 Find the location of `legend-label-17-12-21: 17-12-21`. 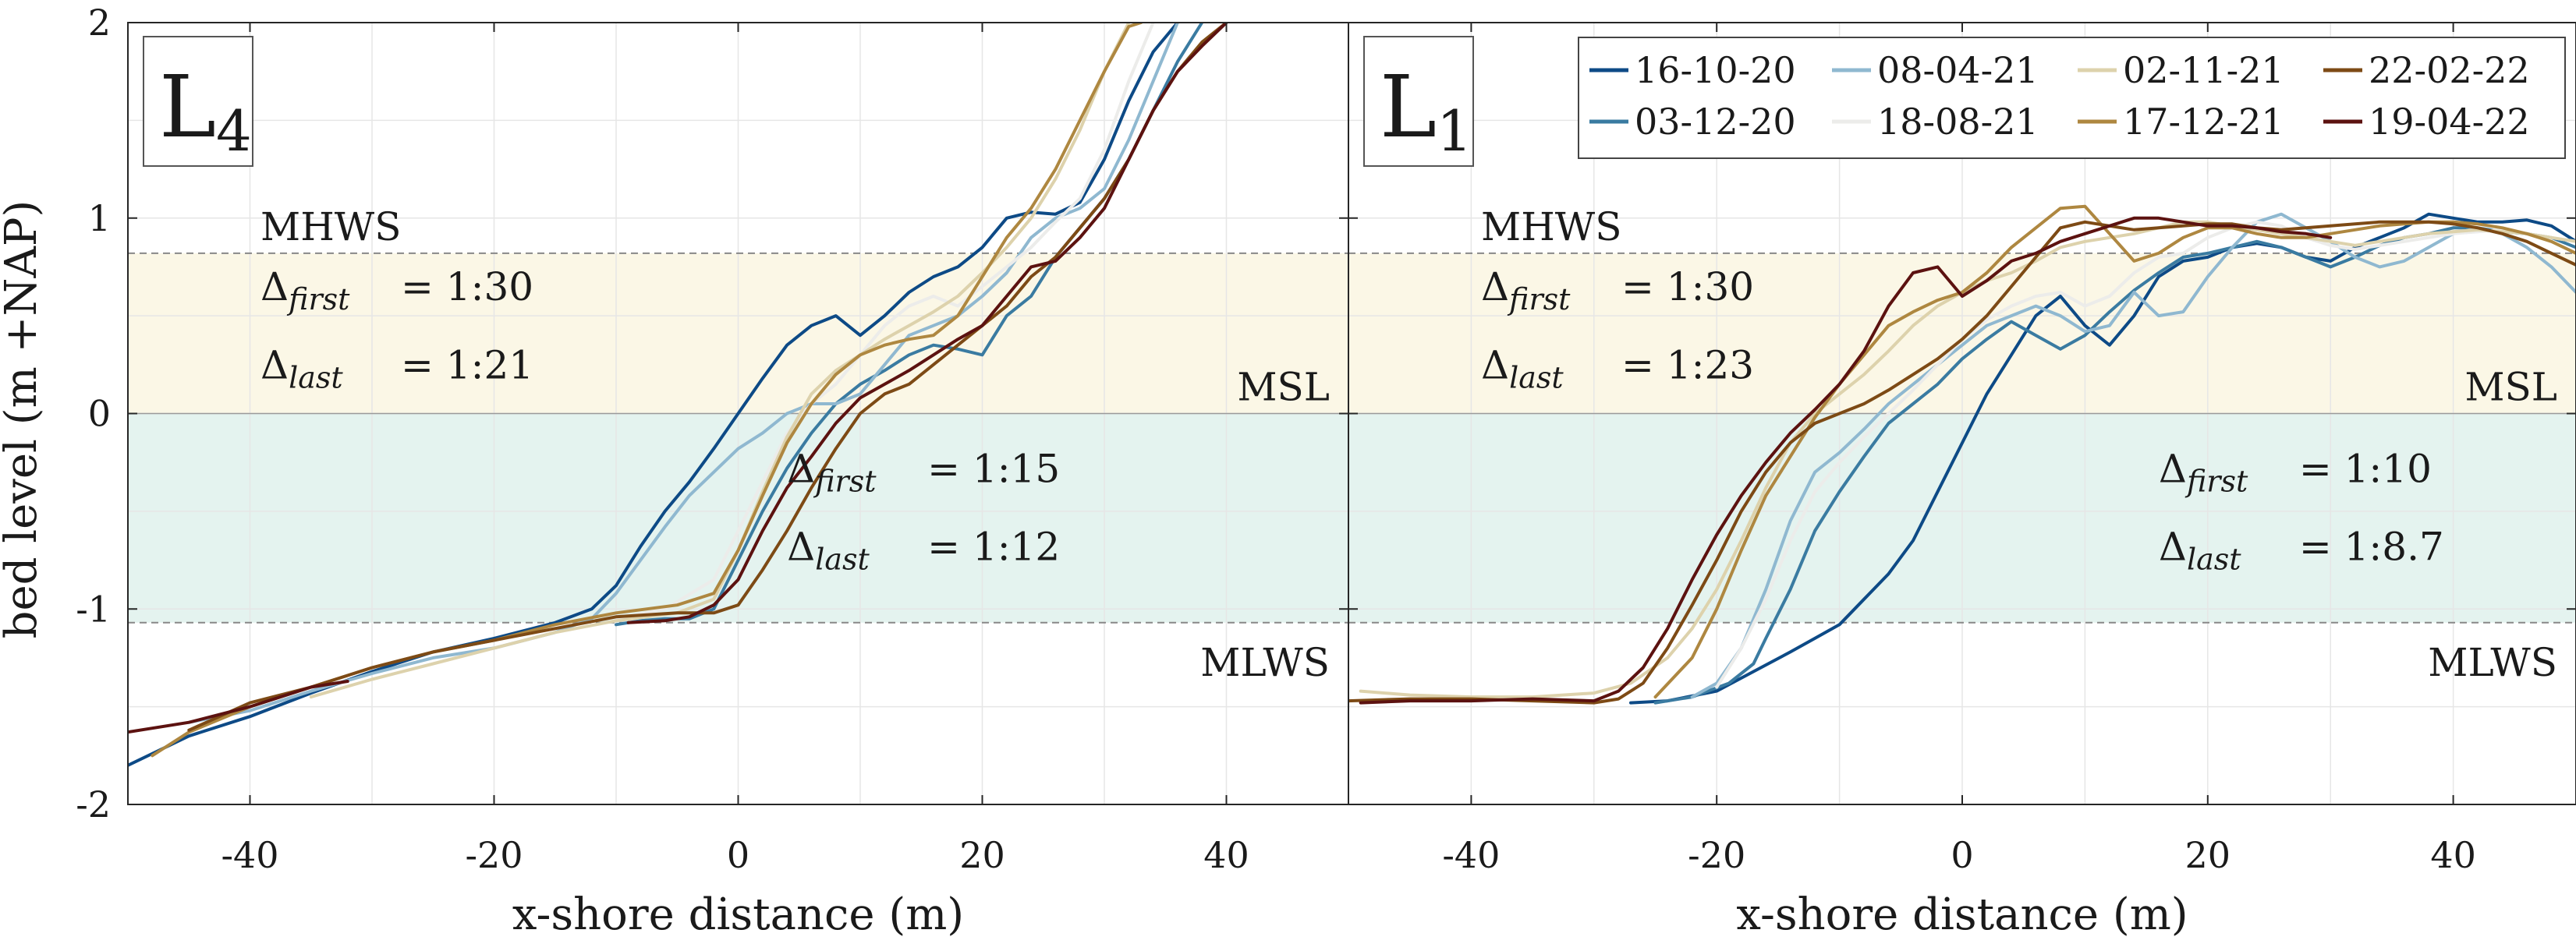

legend-label-17-12-21: 17-12-21 is located at coordinates (2203, 122).